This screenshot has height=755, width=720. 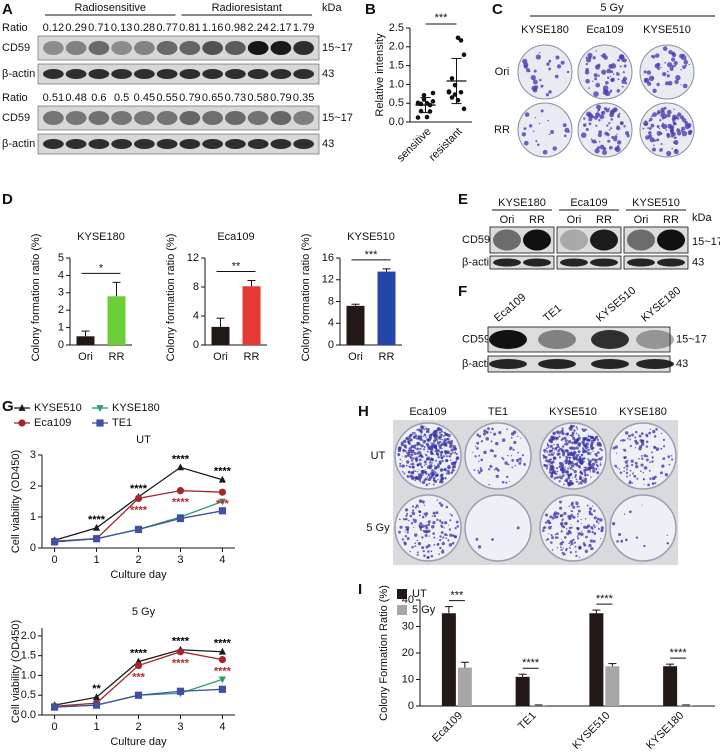 What do you see at coordinates (331, 323) in the screenshot?
I see `y-tick-label: 4` at bounding box center [331, 323].